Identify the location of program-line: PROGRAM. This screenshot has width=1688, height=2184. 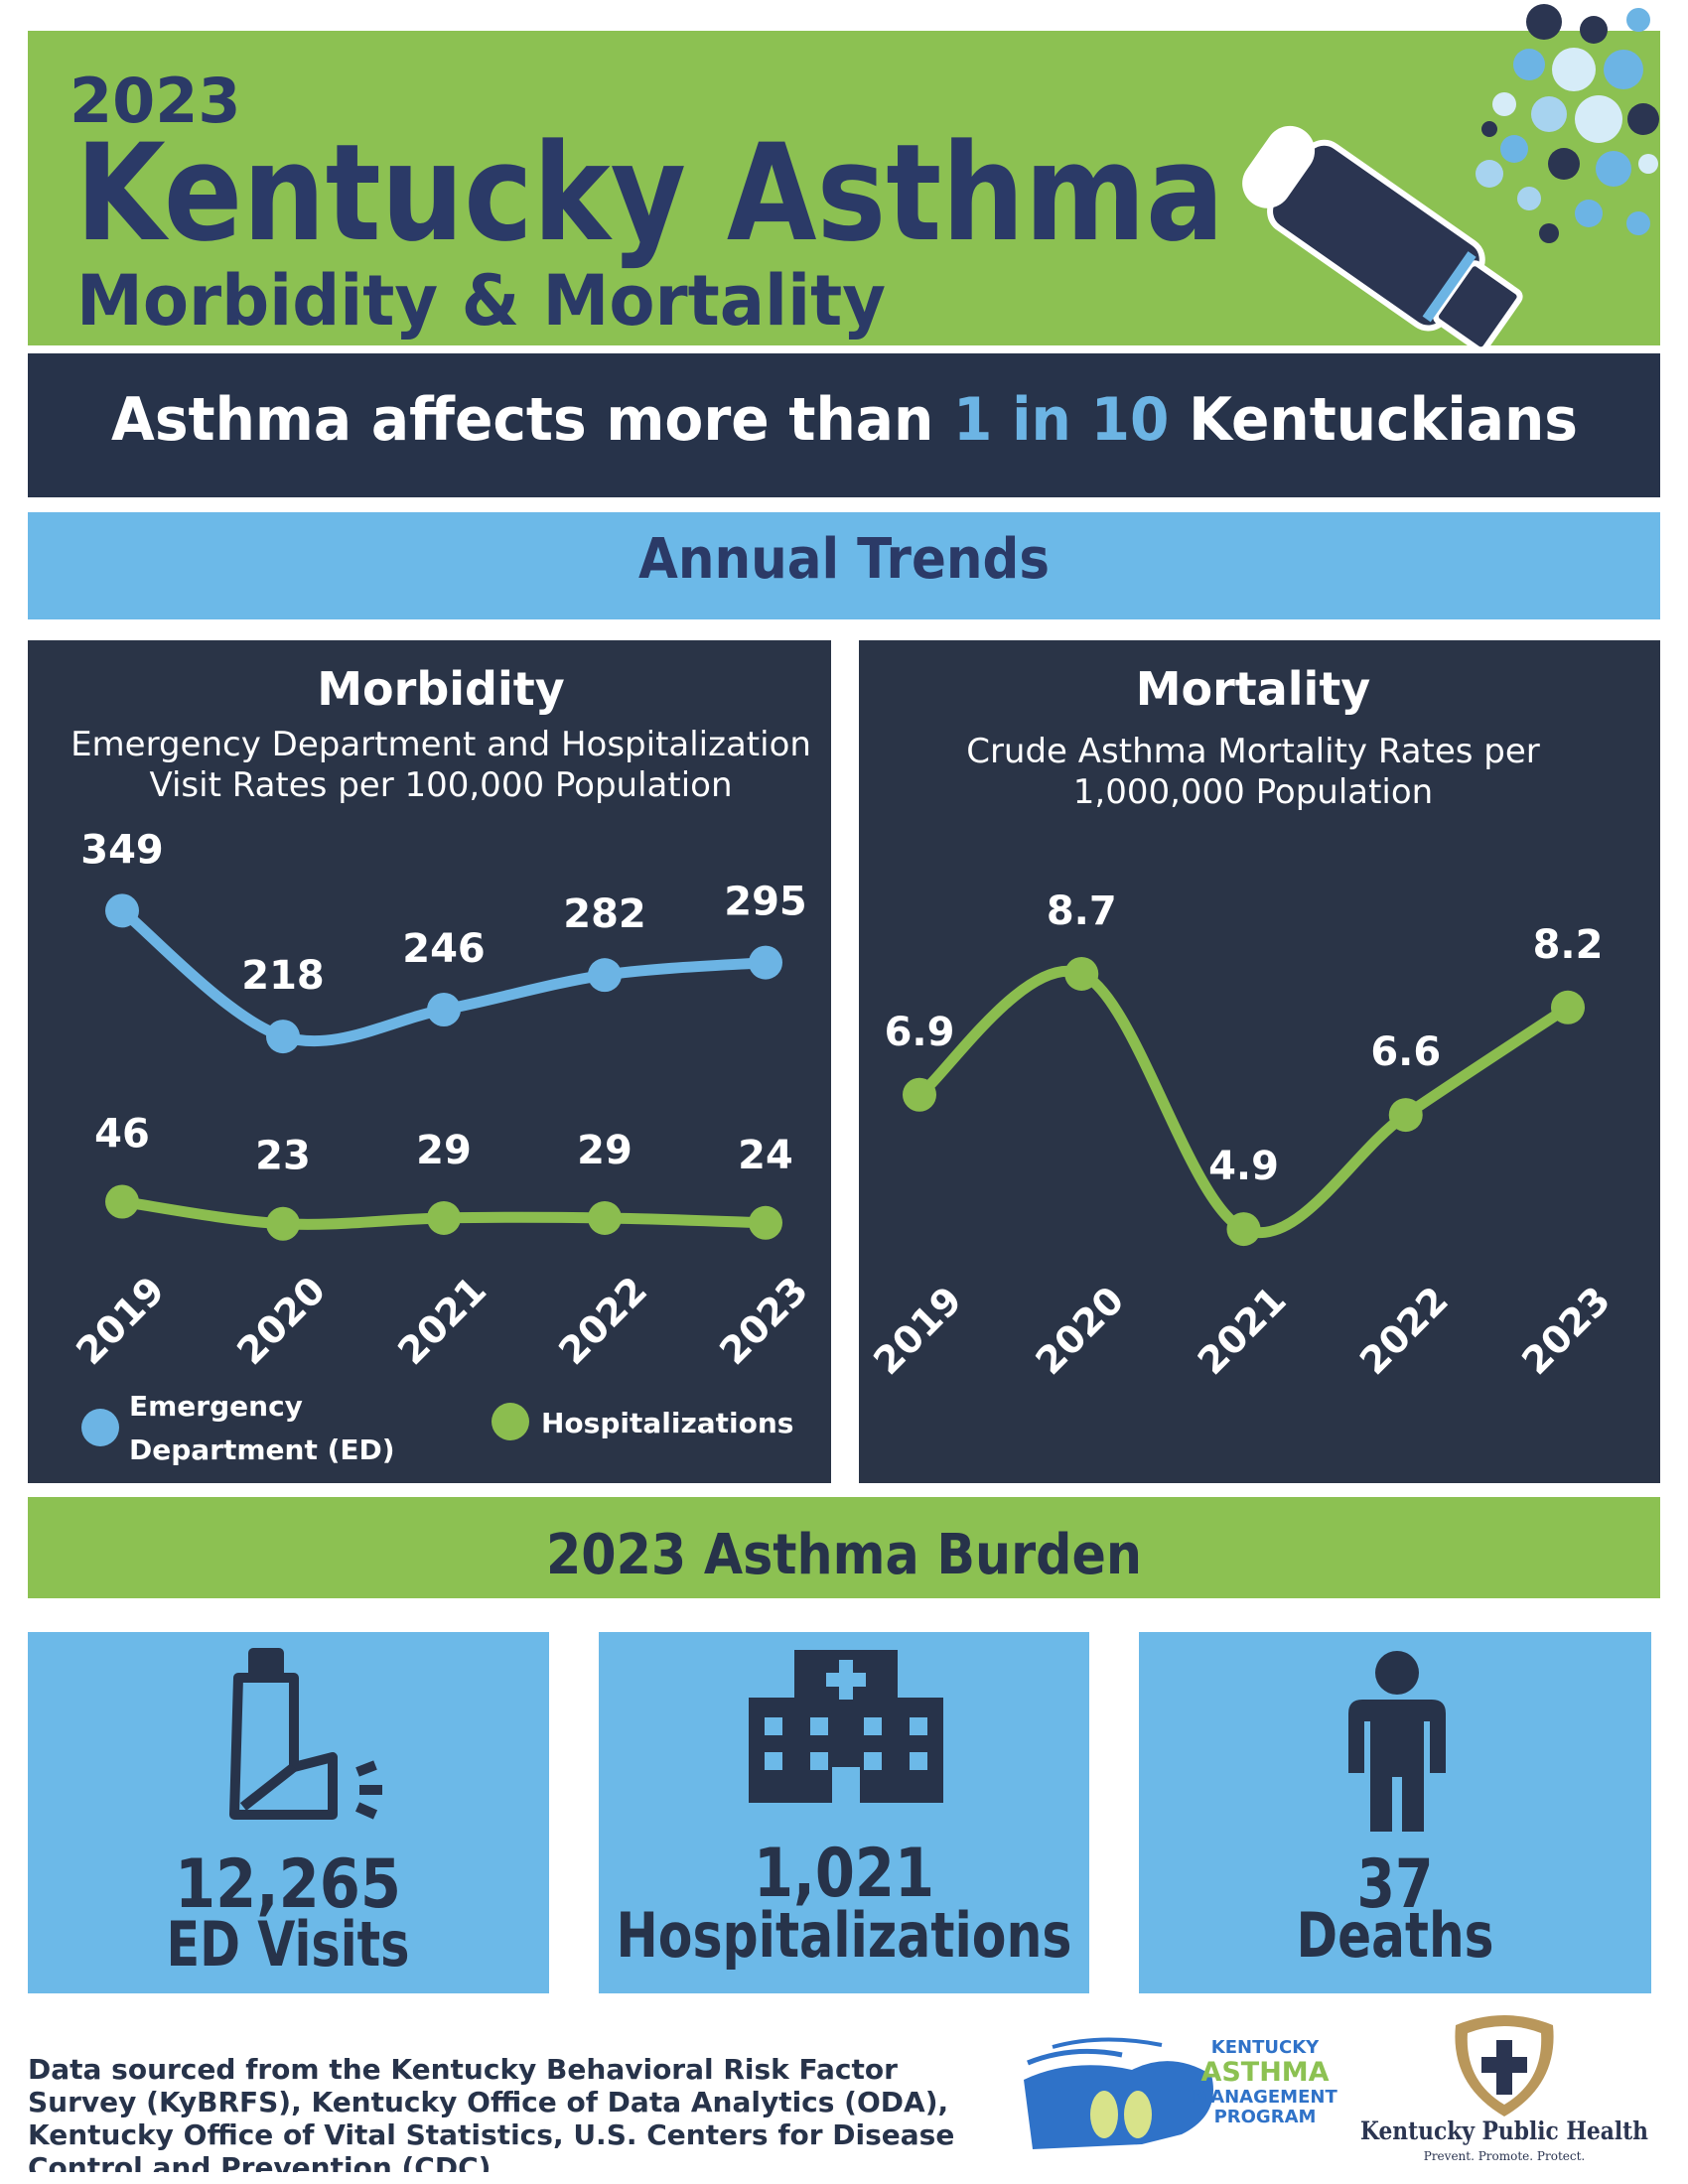
(1265, 2117).